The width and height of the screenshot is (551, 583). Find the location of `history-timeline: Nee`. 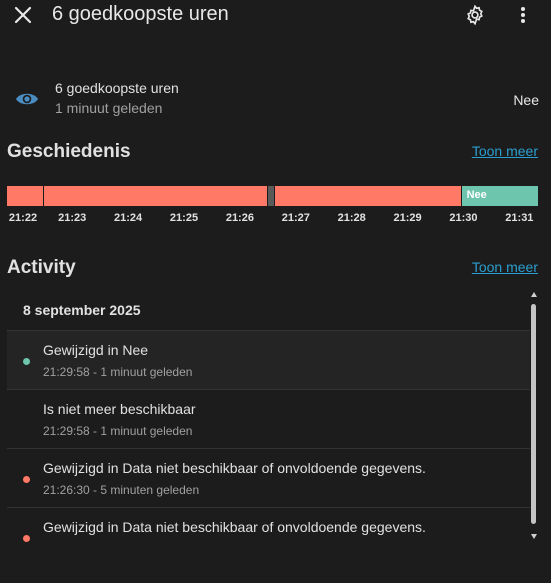

history-timeline: Nee is located at coordinates (272, 196).